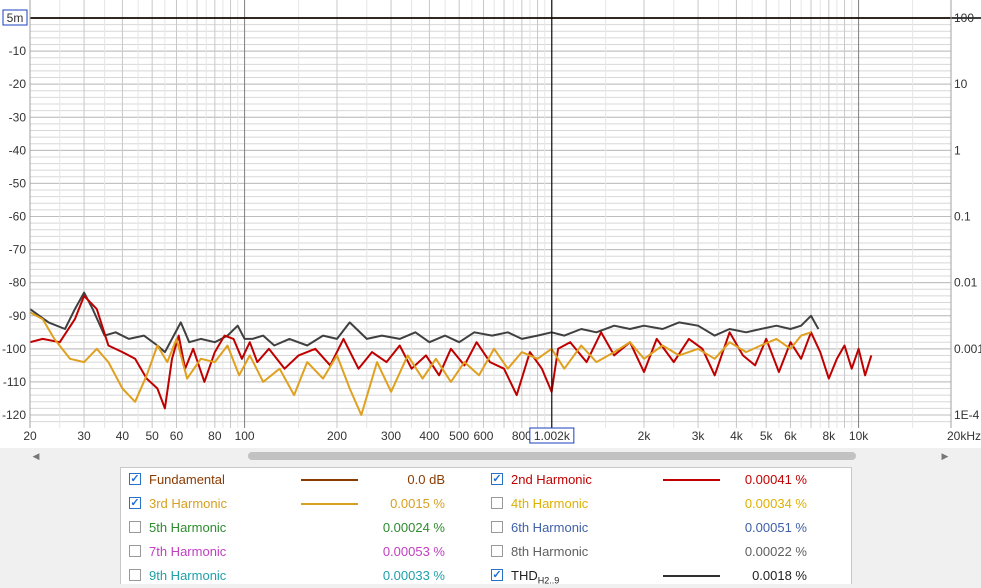  What do you see at coordinates (945, 456) in the screenshot?
I see `scroll-right-arrow-icon: ▶` at bounding box center [945, 456].